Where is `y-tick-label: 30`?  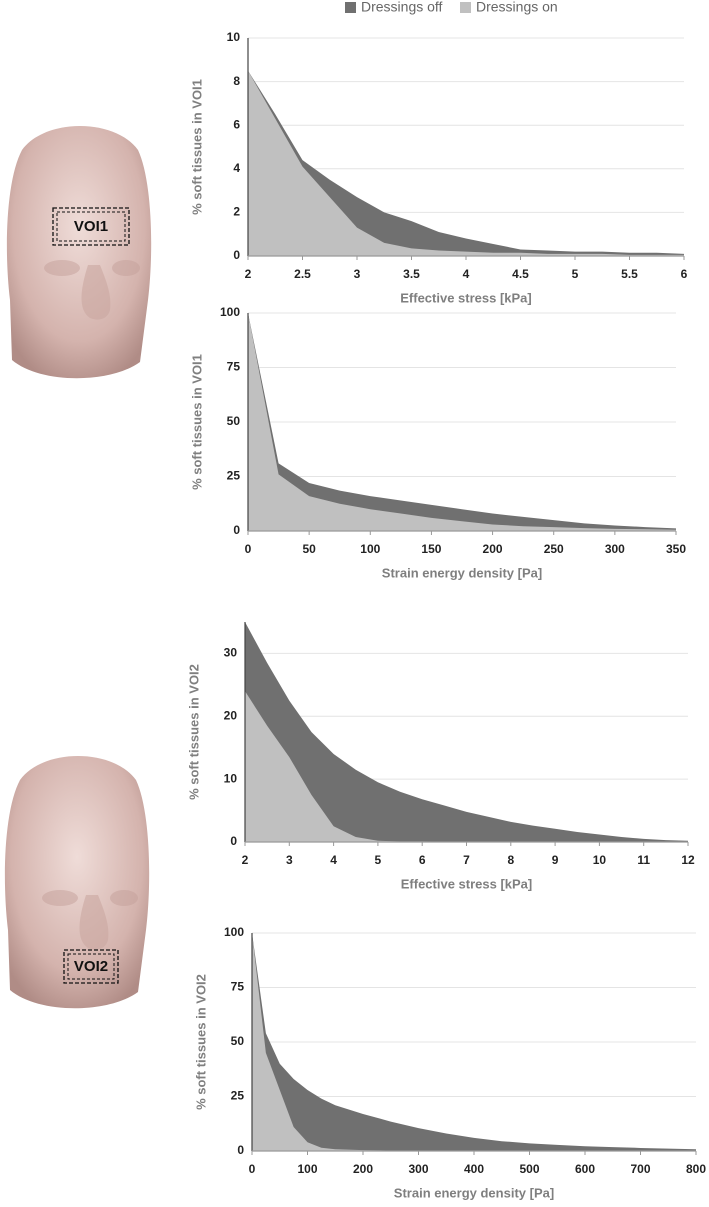
y-tick-label: 30 is located at coordinates (231, 653).